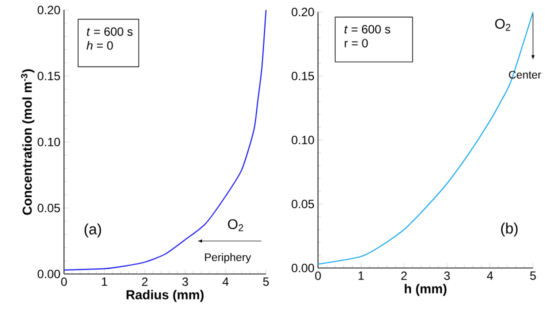  What do you see at coordinates (425, 290) in the screenshot?
I see `x-axis-title: h (mm)` at bounding box center [425, 290].